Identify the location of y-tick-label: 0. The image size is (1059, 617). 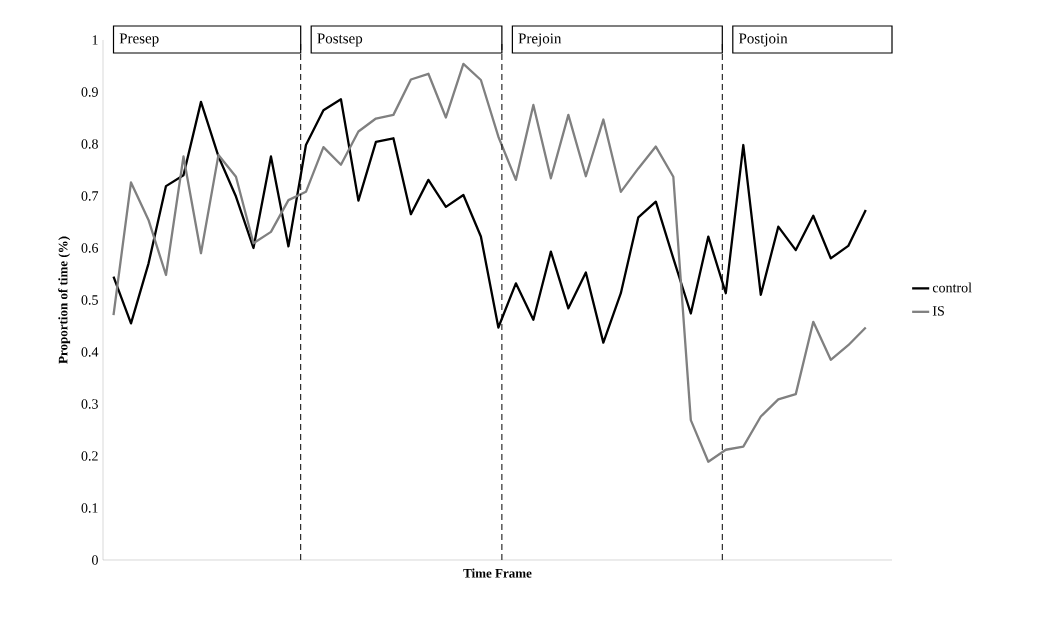
(95, 560).